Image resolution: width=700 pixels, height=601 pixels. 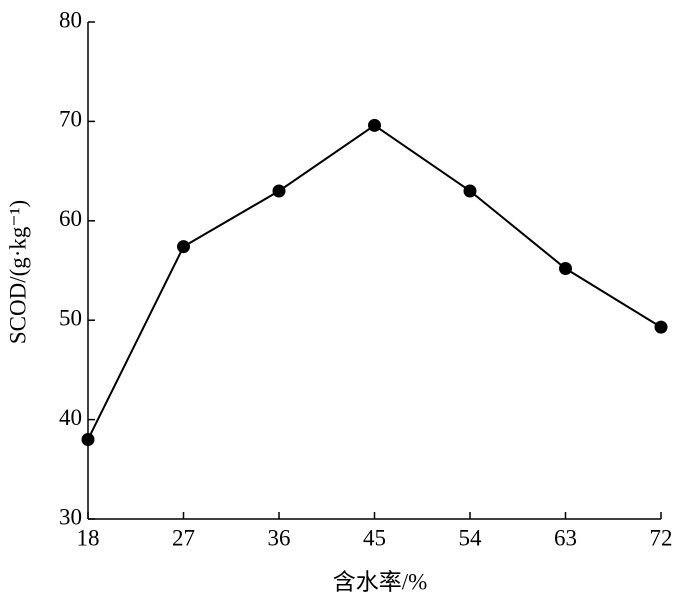 I want to click on y-tick-label: 50, so click(x=70, y=317).